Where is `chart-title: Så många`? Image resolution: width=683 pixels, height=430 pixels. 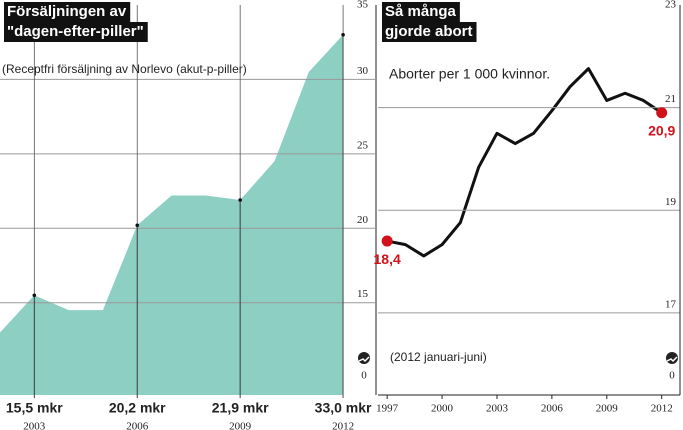
chart-title: Så många is located at coordinates (421, 11).